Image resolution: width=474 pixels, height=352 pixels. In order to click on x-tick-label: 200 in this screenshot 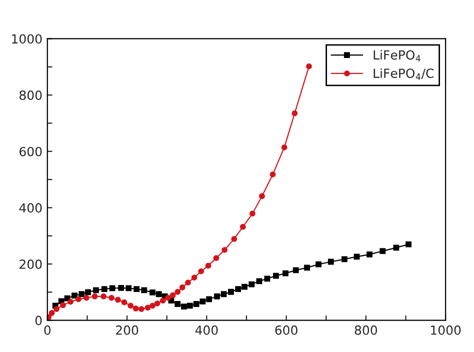, I will do `click(127, 330)`.